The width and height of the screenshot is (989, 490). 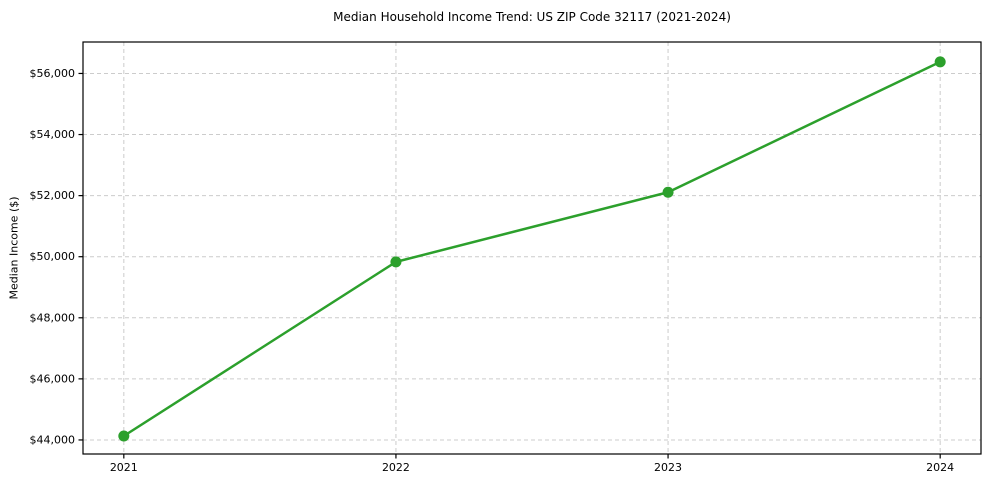 What do you see at coordinates (53, 317) in the screenshot?
I see `y-tick-label-48000: $48,000` at bounding box center [53, 317].